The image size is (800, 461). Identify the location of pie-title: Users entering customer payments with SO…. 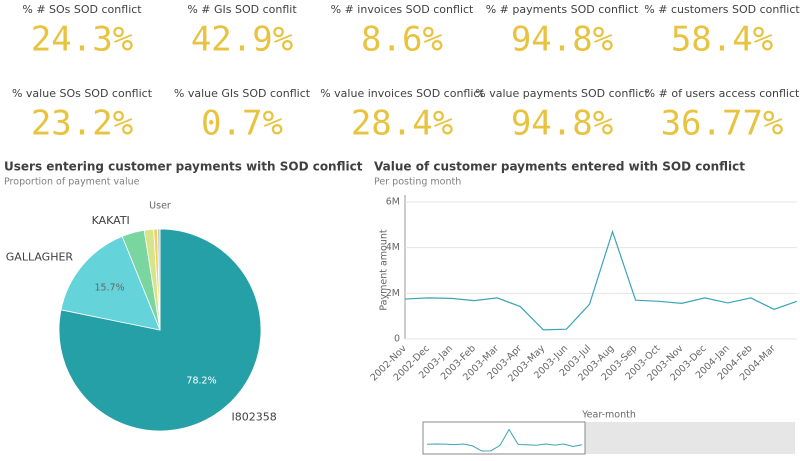
(183, 167).